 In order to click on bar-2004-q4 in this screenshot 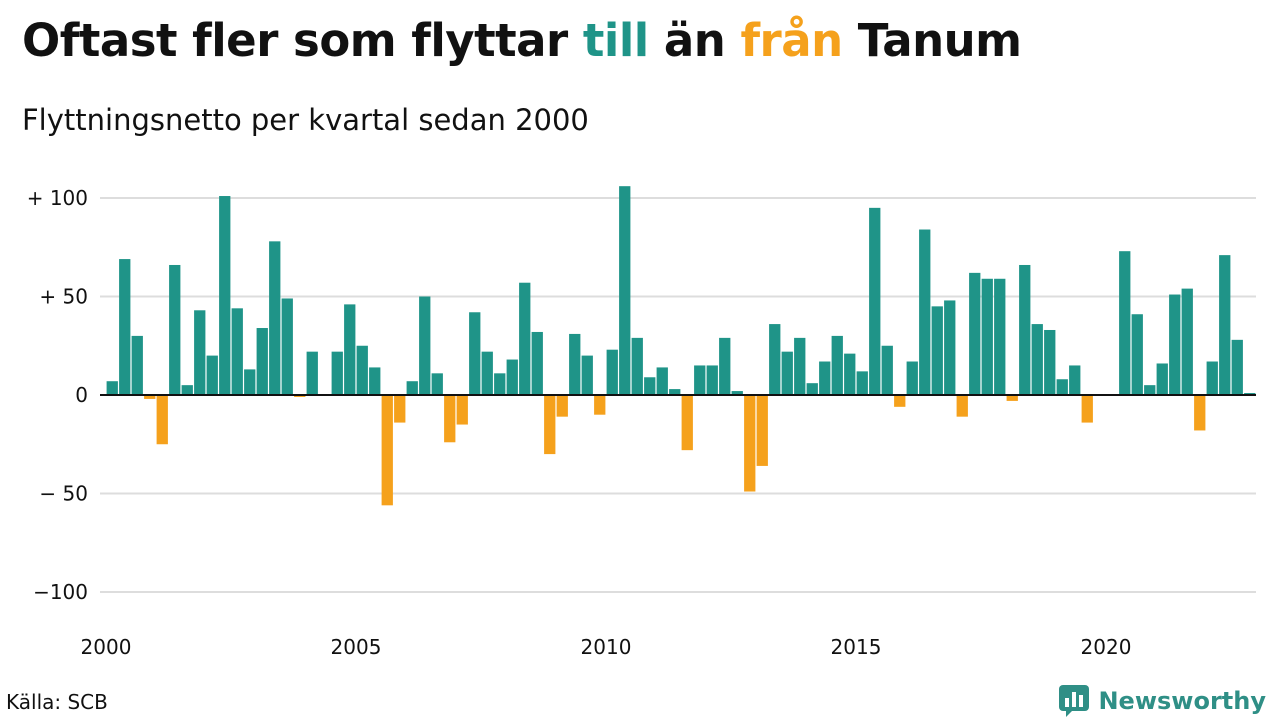, I will do `click(350, 349)`.